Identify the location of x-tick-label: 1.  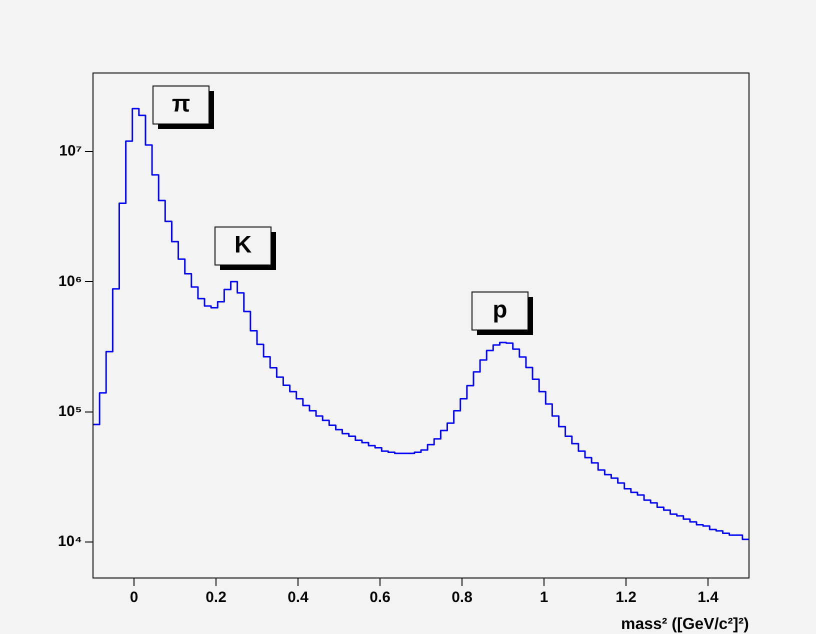
(544, 597).